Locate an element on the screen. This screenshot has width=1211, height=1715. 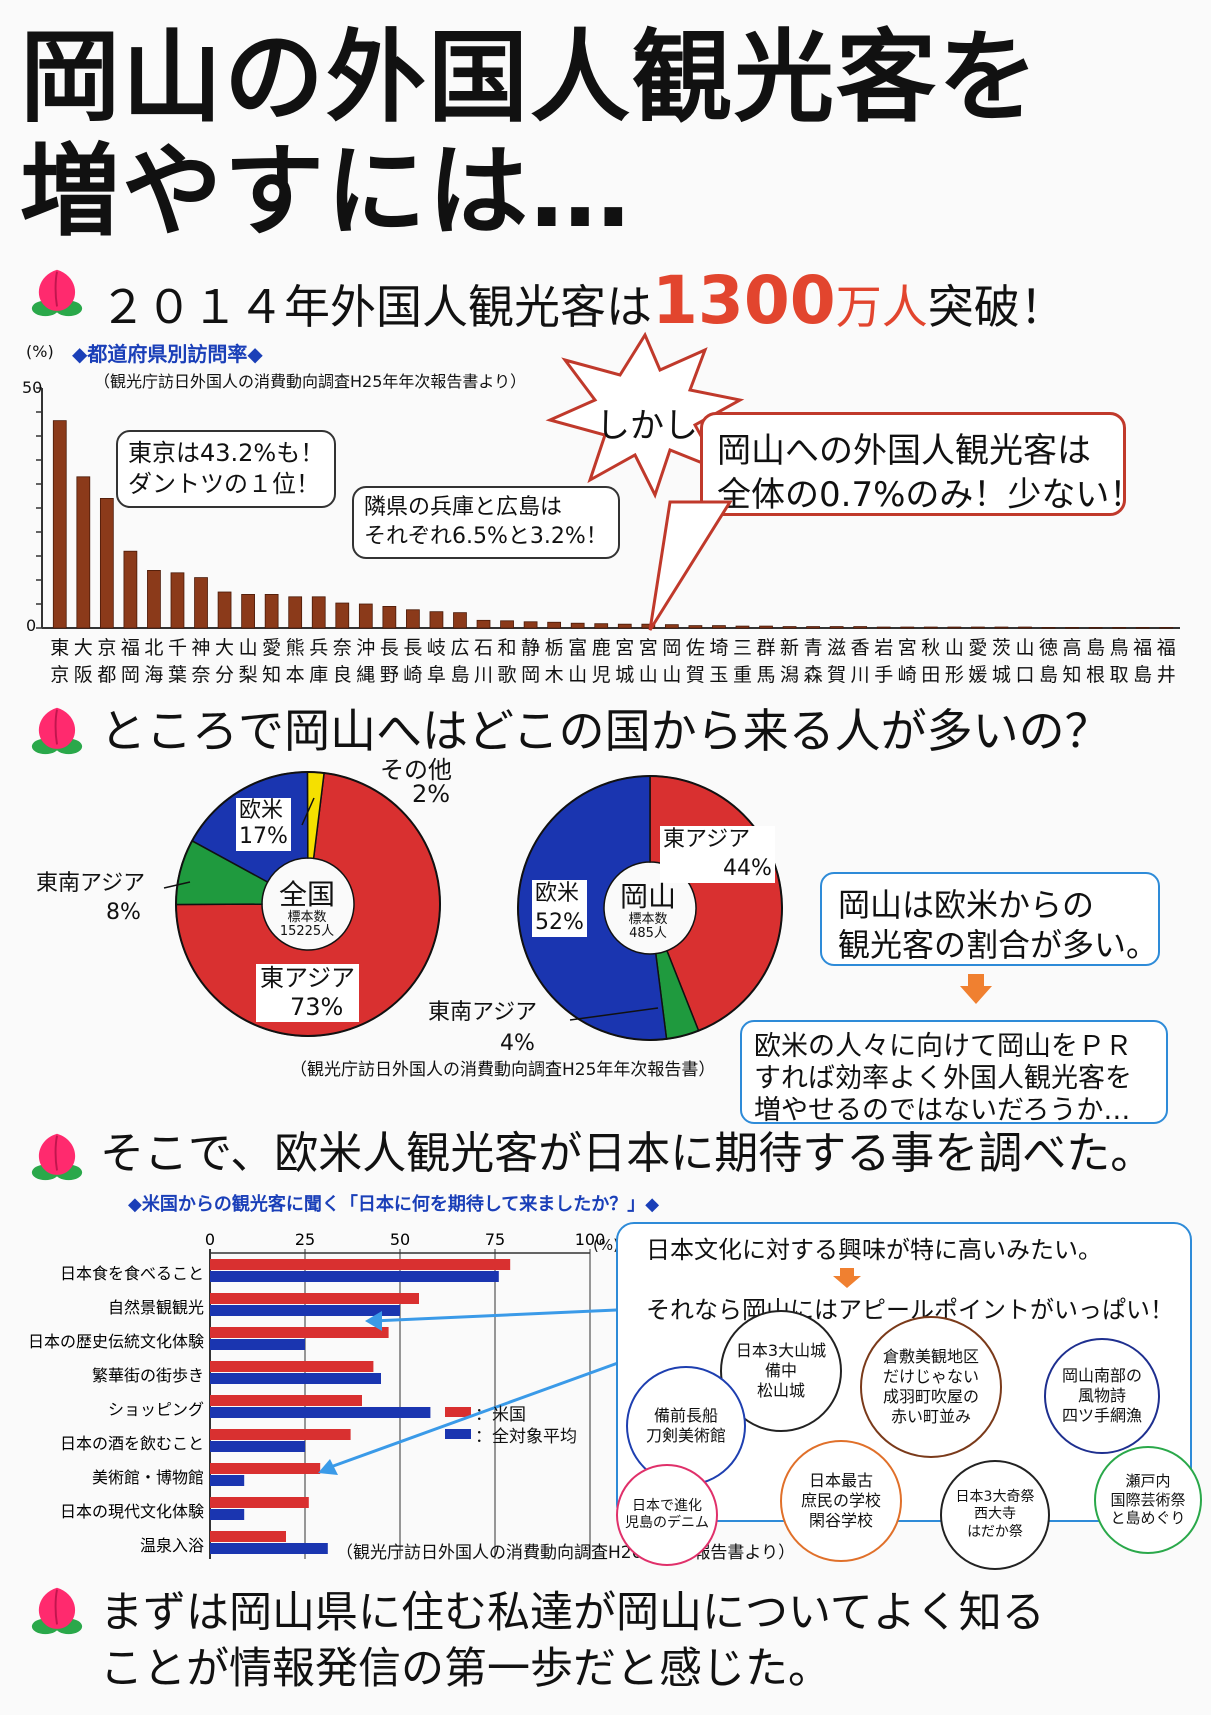
visit-rate-chart-source: （観光庁訪日外国人の消費動向調査H25年年次報告書より） is located at coordinates (310, 381).